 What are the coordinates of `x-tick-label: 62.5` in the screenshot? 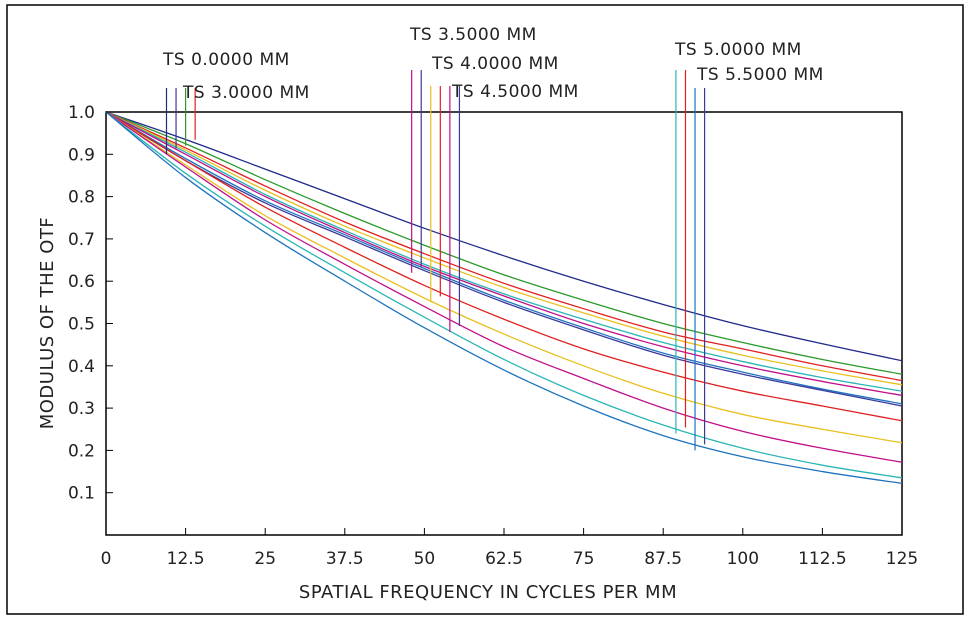 It's located at (504, 559).